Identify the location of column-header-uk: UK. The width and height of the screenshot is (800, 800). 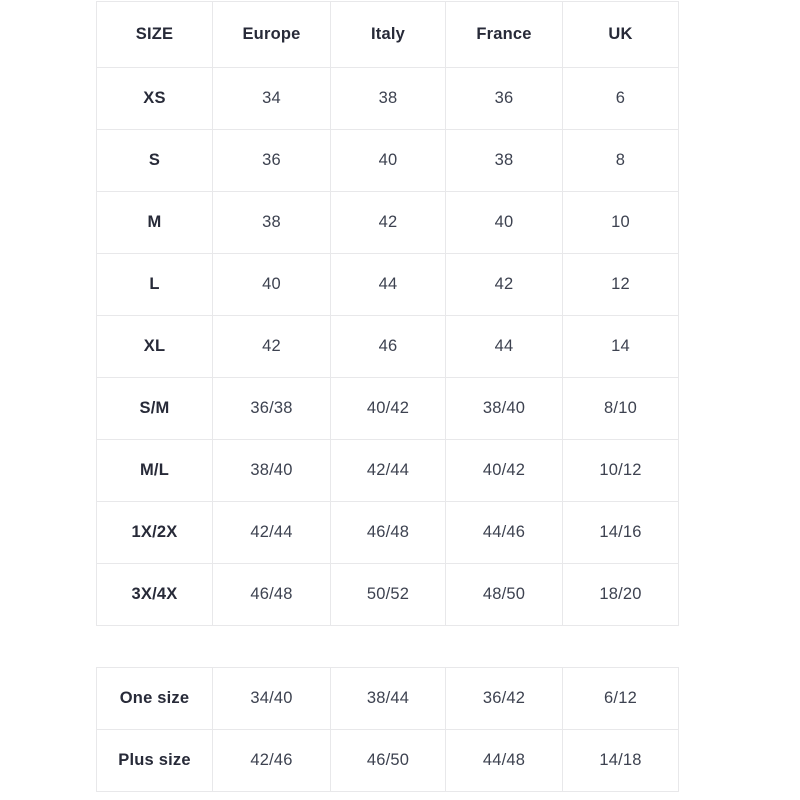
(620, 34).